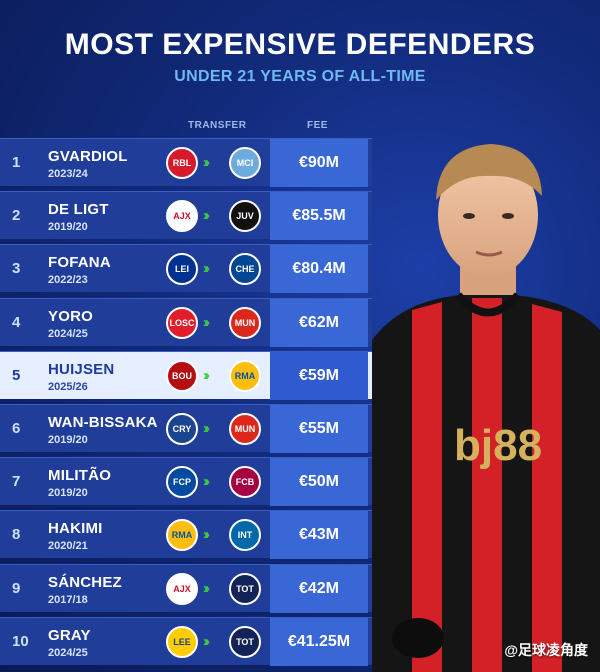  I want to click on table-row: 6 WAN-BISSAKA 2019/20 CRY ›› MUN €55M, so click(186, 428).